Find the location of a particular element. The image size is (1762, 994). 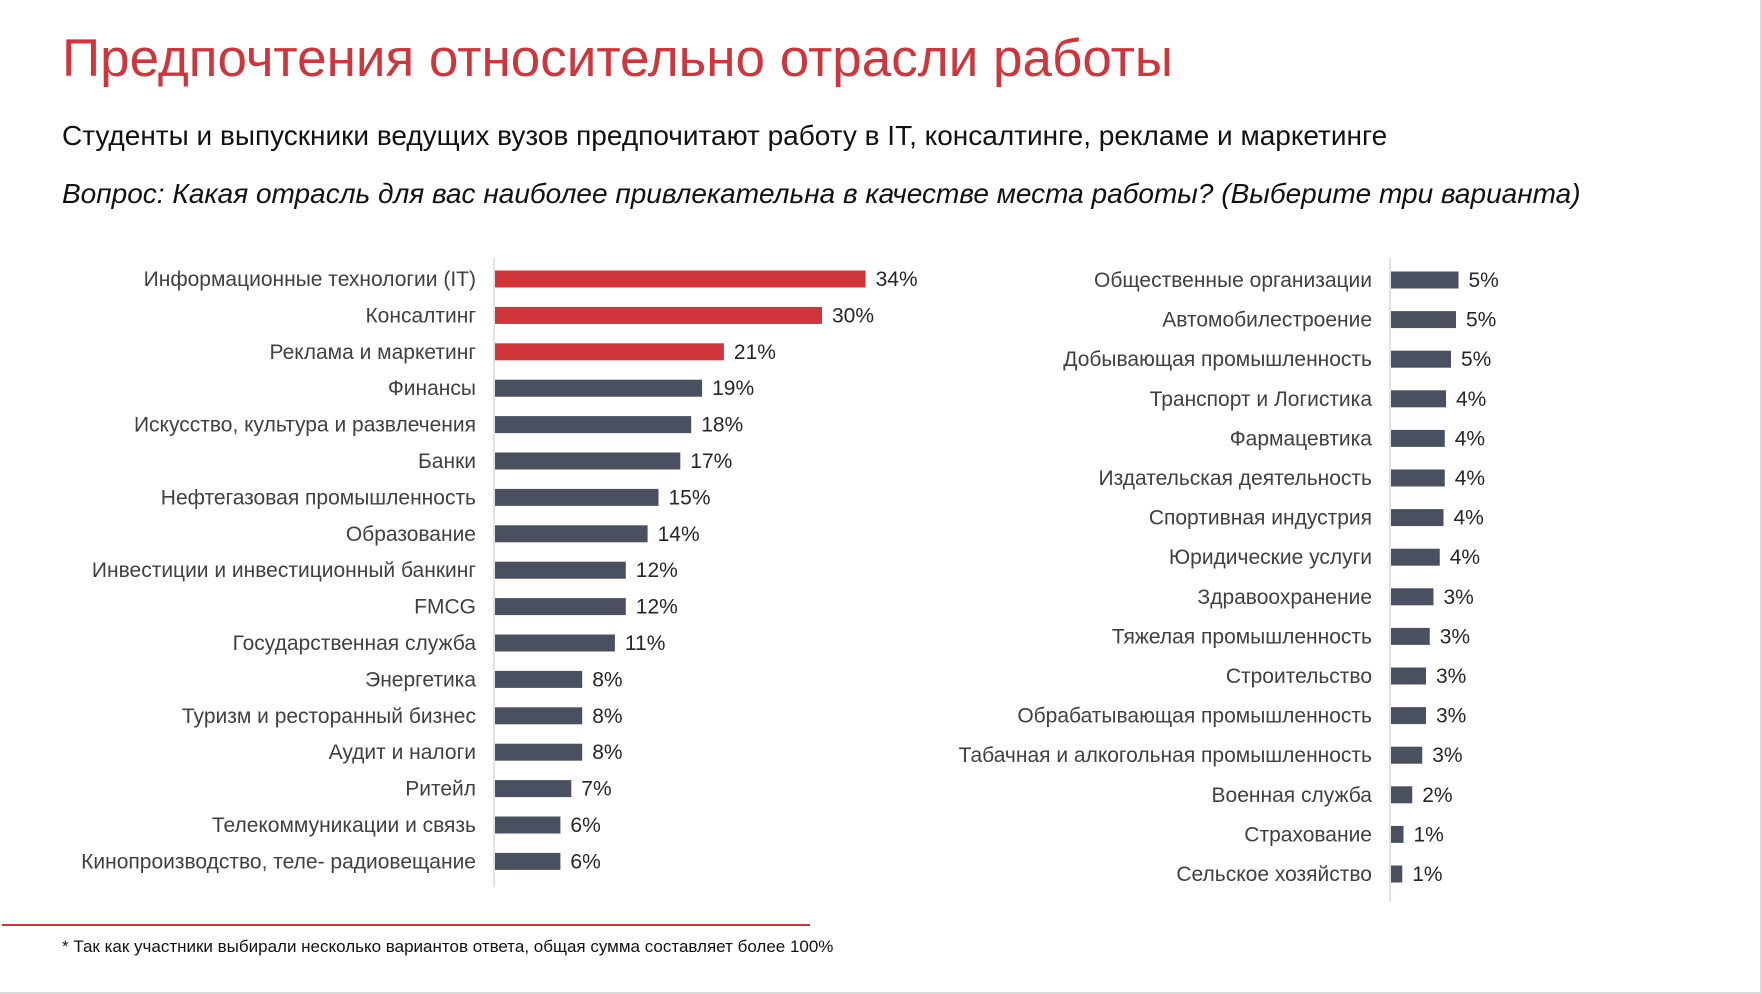

left-category-label: Образование is located at coordinates (411, 534).